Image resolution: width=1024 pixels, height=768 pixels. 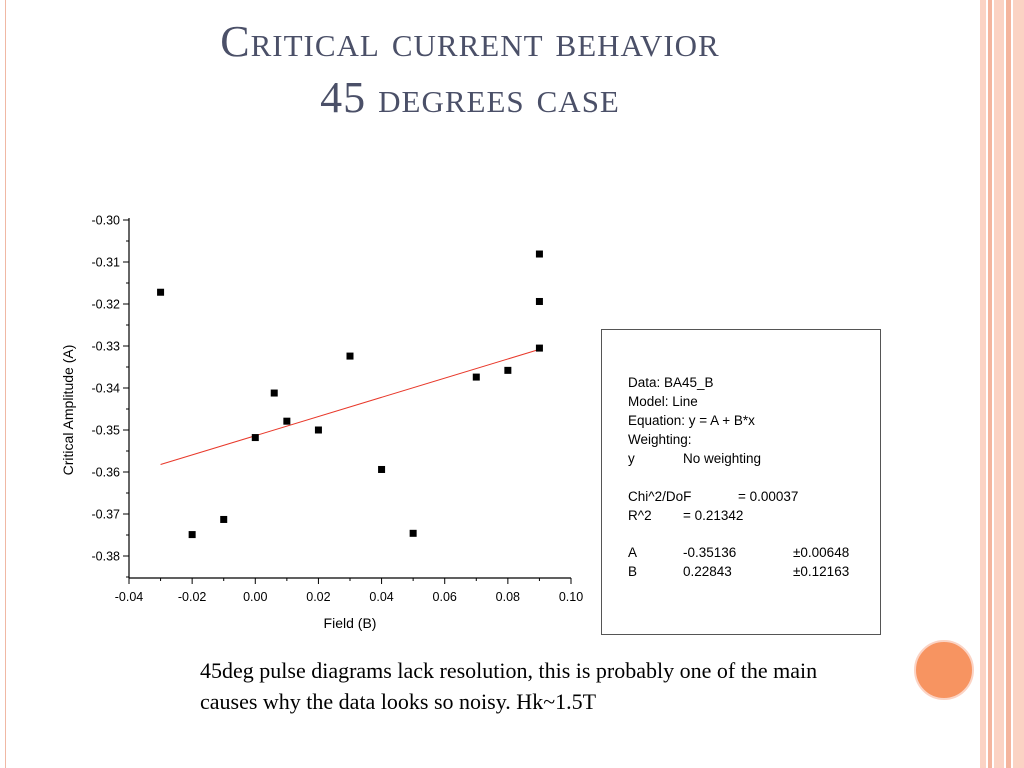 I want to click on x-tick-label: 0.00, so click(x=255, y=597).